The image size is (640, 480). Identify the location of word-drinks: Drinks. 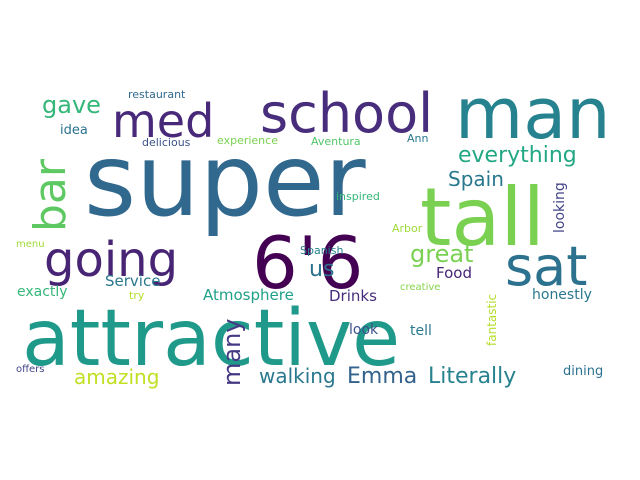
(353, 296).